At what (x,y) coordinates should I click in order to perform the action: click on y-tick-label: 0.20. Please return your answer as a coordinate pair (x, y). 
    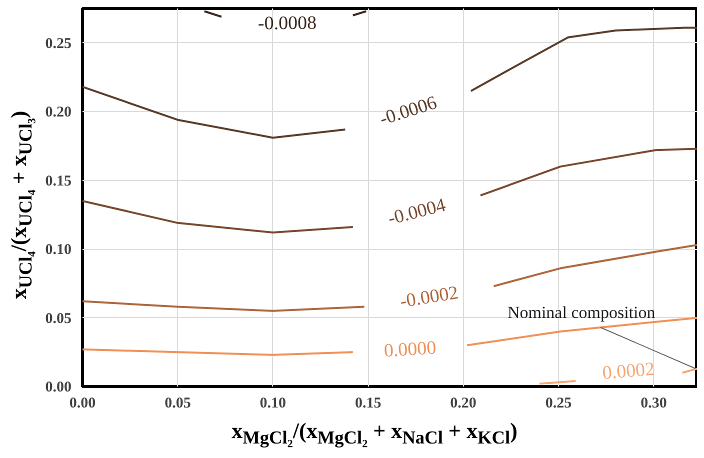
    Looking at the image, I should click on (58, 112).